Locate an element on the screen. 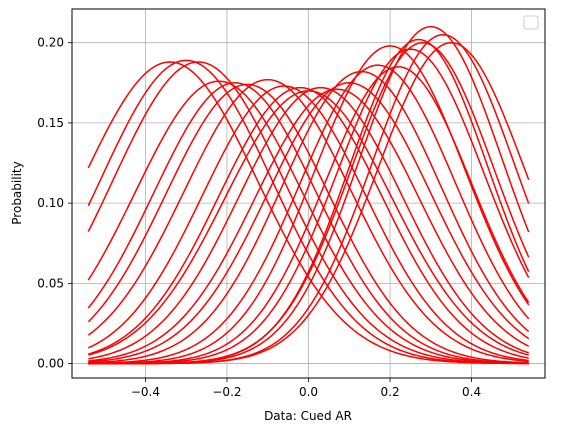 The image size is (576, 432). x-axis-ticks: −0.4 −0.2 0.0 0.2 0.4 is located at coordinates (306, 388).